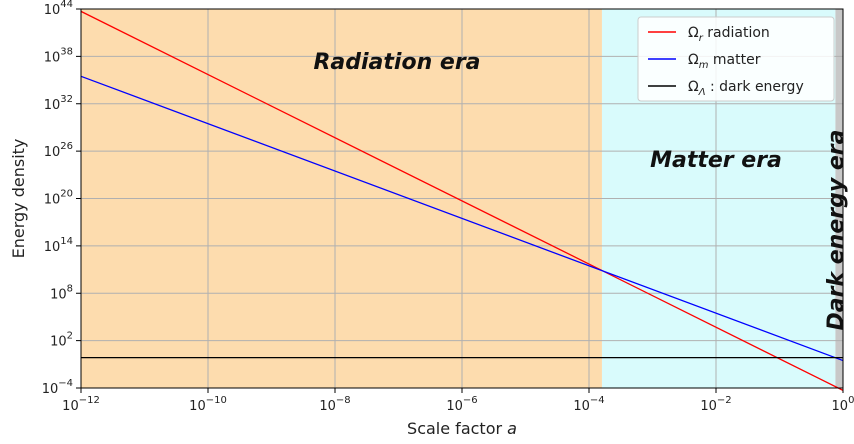  I want to click on legend-subscript: m, so click(704, 65).